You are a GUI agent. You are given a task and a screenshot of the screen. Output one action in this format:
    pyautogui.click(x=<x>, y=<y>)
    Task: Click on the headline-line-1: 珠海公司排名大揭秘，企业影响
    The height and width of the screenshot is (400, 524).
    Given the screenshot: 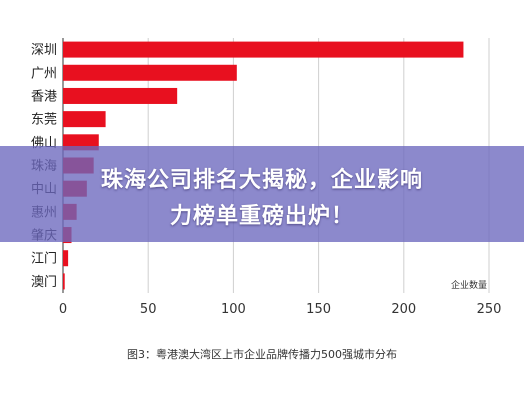 What is the action you would take?
    pyautogui.click(x=261, y=180)
    